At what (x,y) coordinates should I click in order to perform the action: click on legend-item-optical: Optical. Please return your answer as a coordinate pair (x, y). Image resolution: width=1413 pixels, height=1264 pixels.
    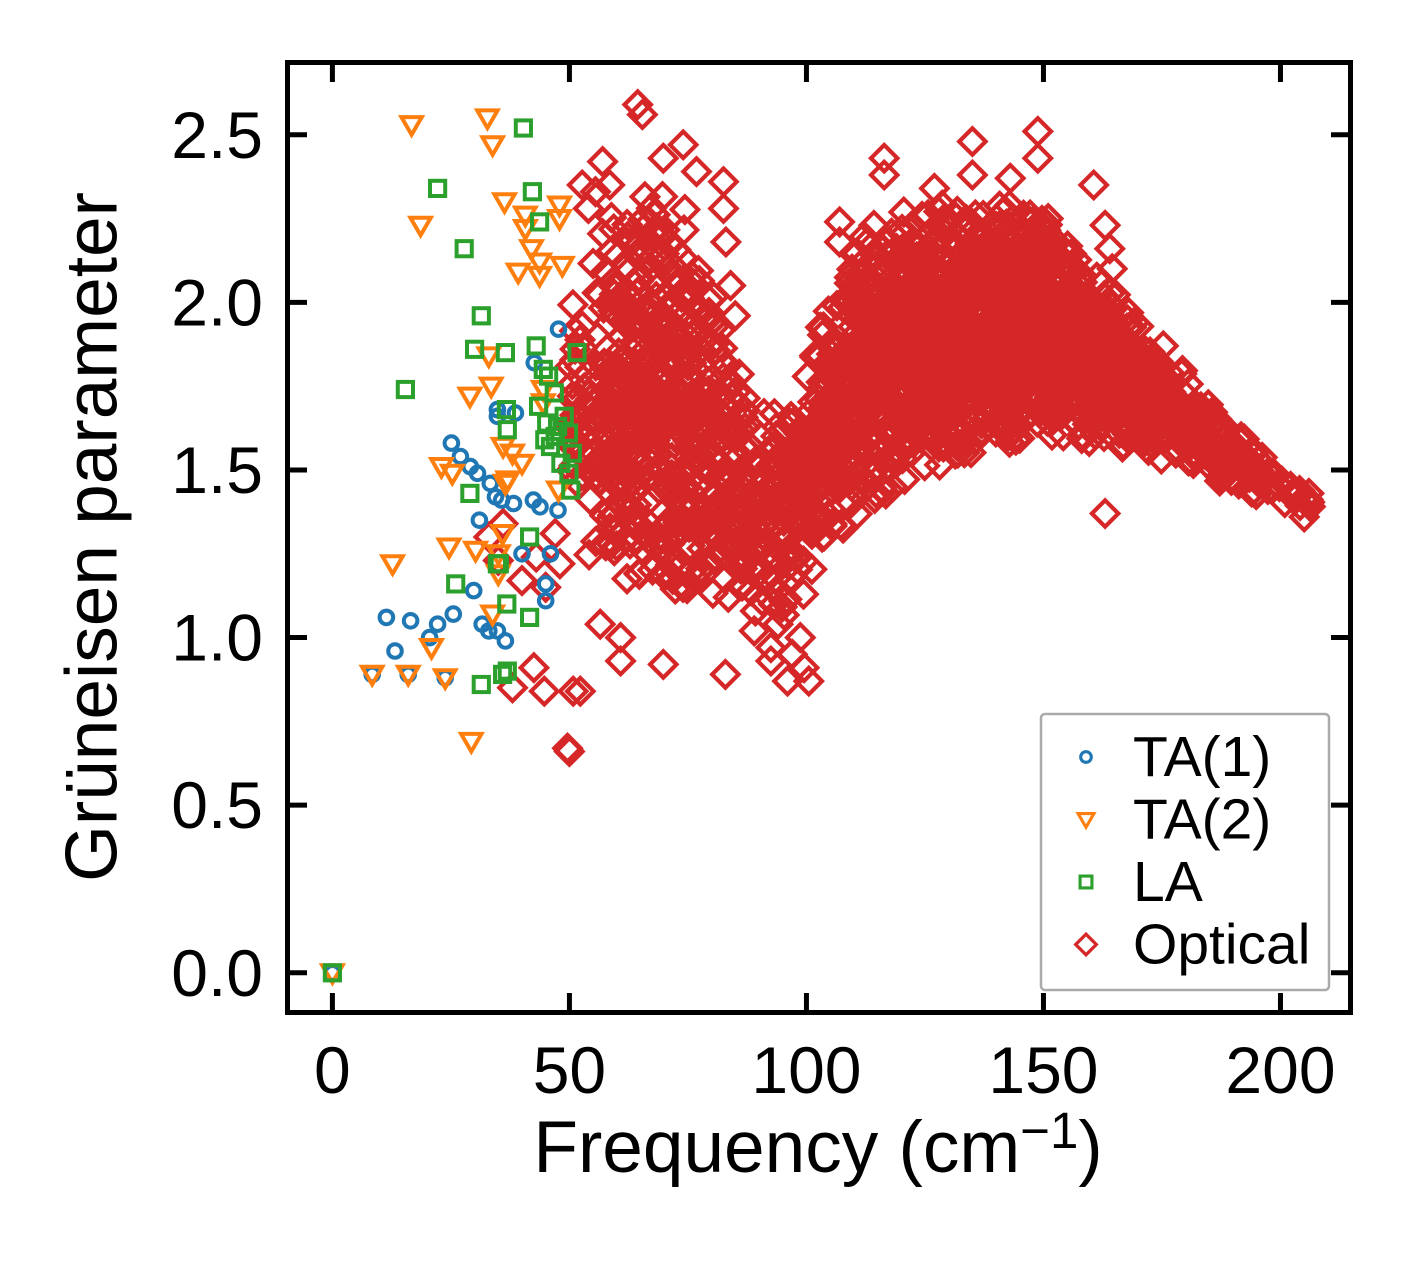
    Looking at the image, I should click on (1192, 945).